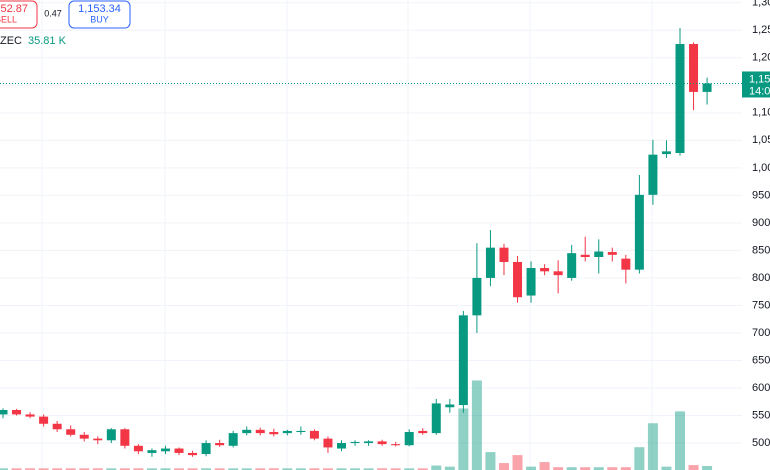  What do you see at coordinates (761, 4) in the screenshot?
I see `y-tick-label: 1,300` at bounding box center [761, 4].